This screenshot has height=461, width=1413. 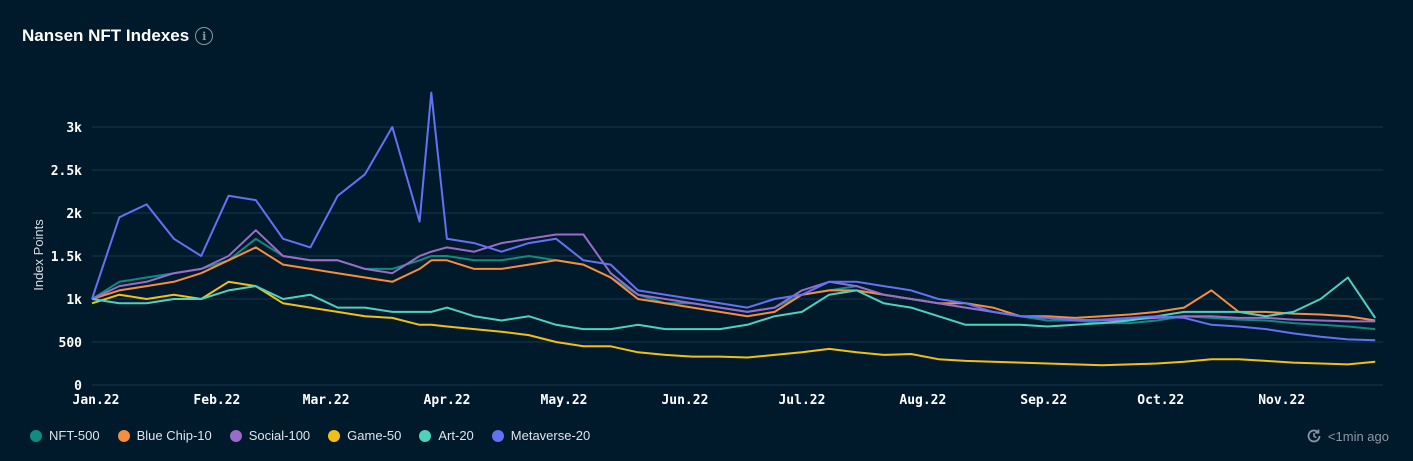 What do you see at coordinates (684, 400) in the screenshot?
I see `x-tick-label: Jun.22` at bounding box center [684, 400].